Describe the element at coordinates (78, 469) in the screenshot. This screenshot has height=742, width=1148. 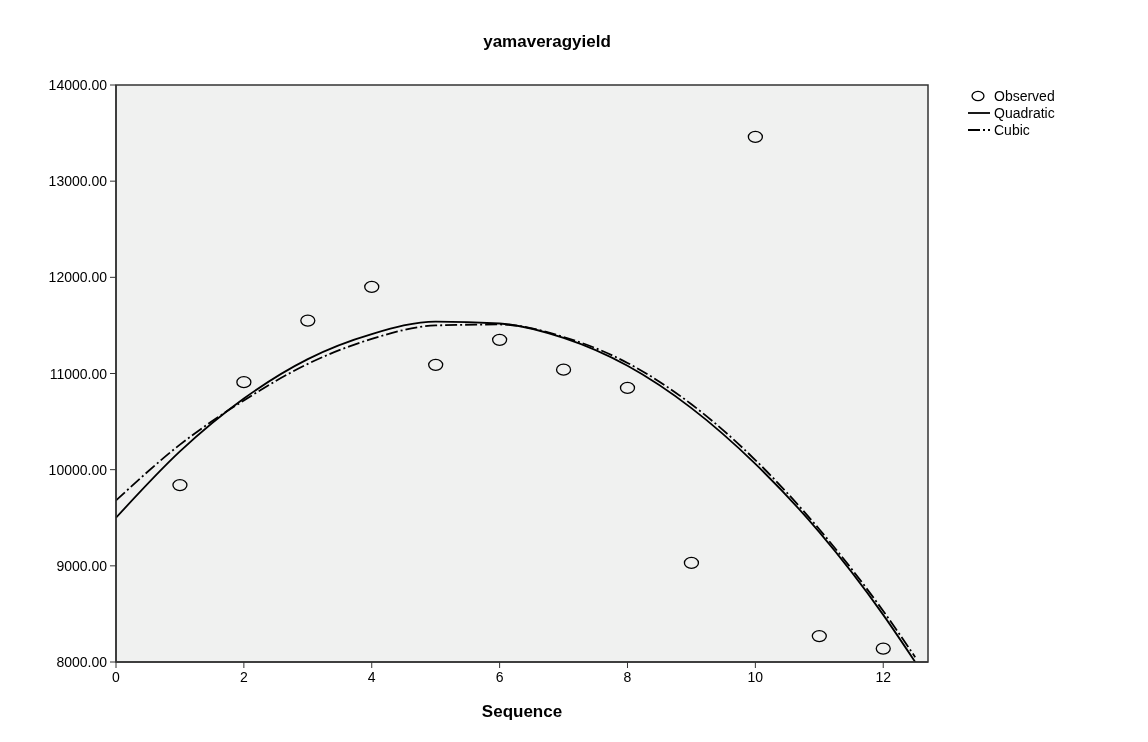
I see `y-tick-label: 10000.00` at that location.